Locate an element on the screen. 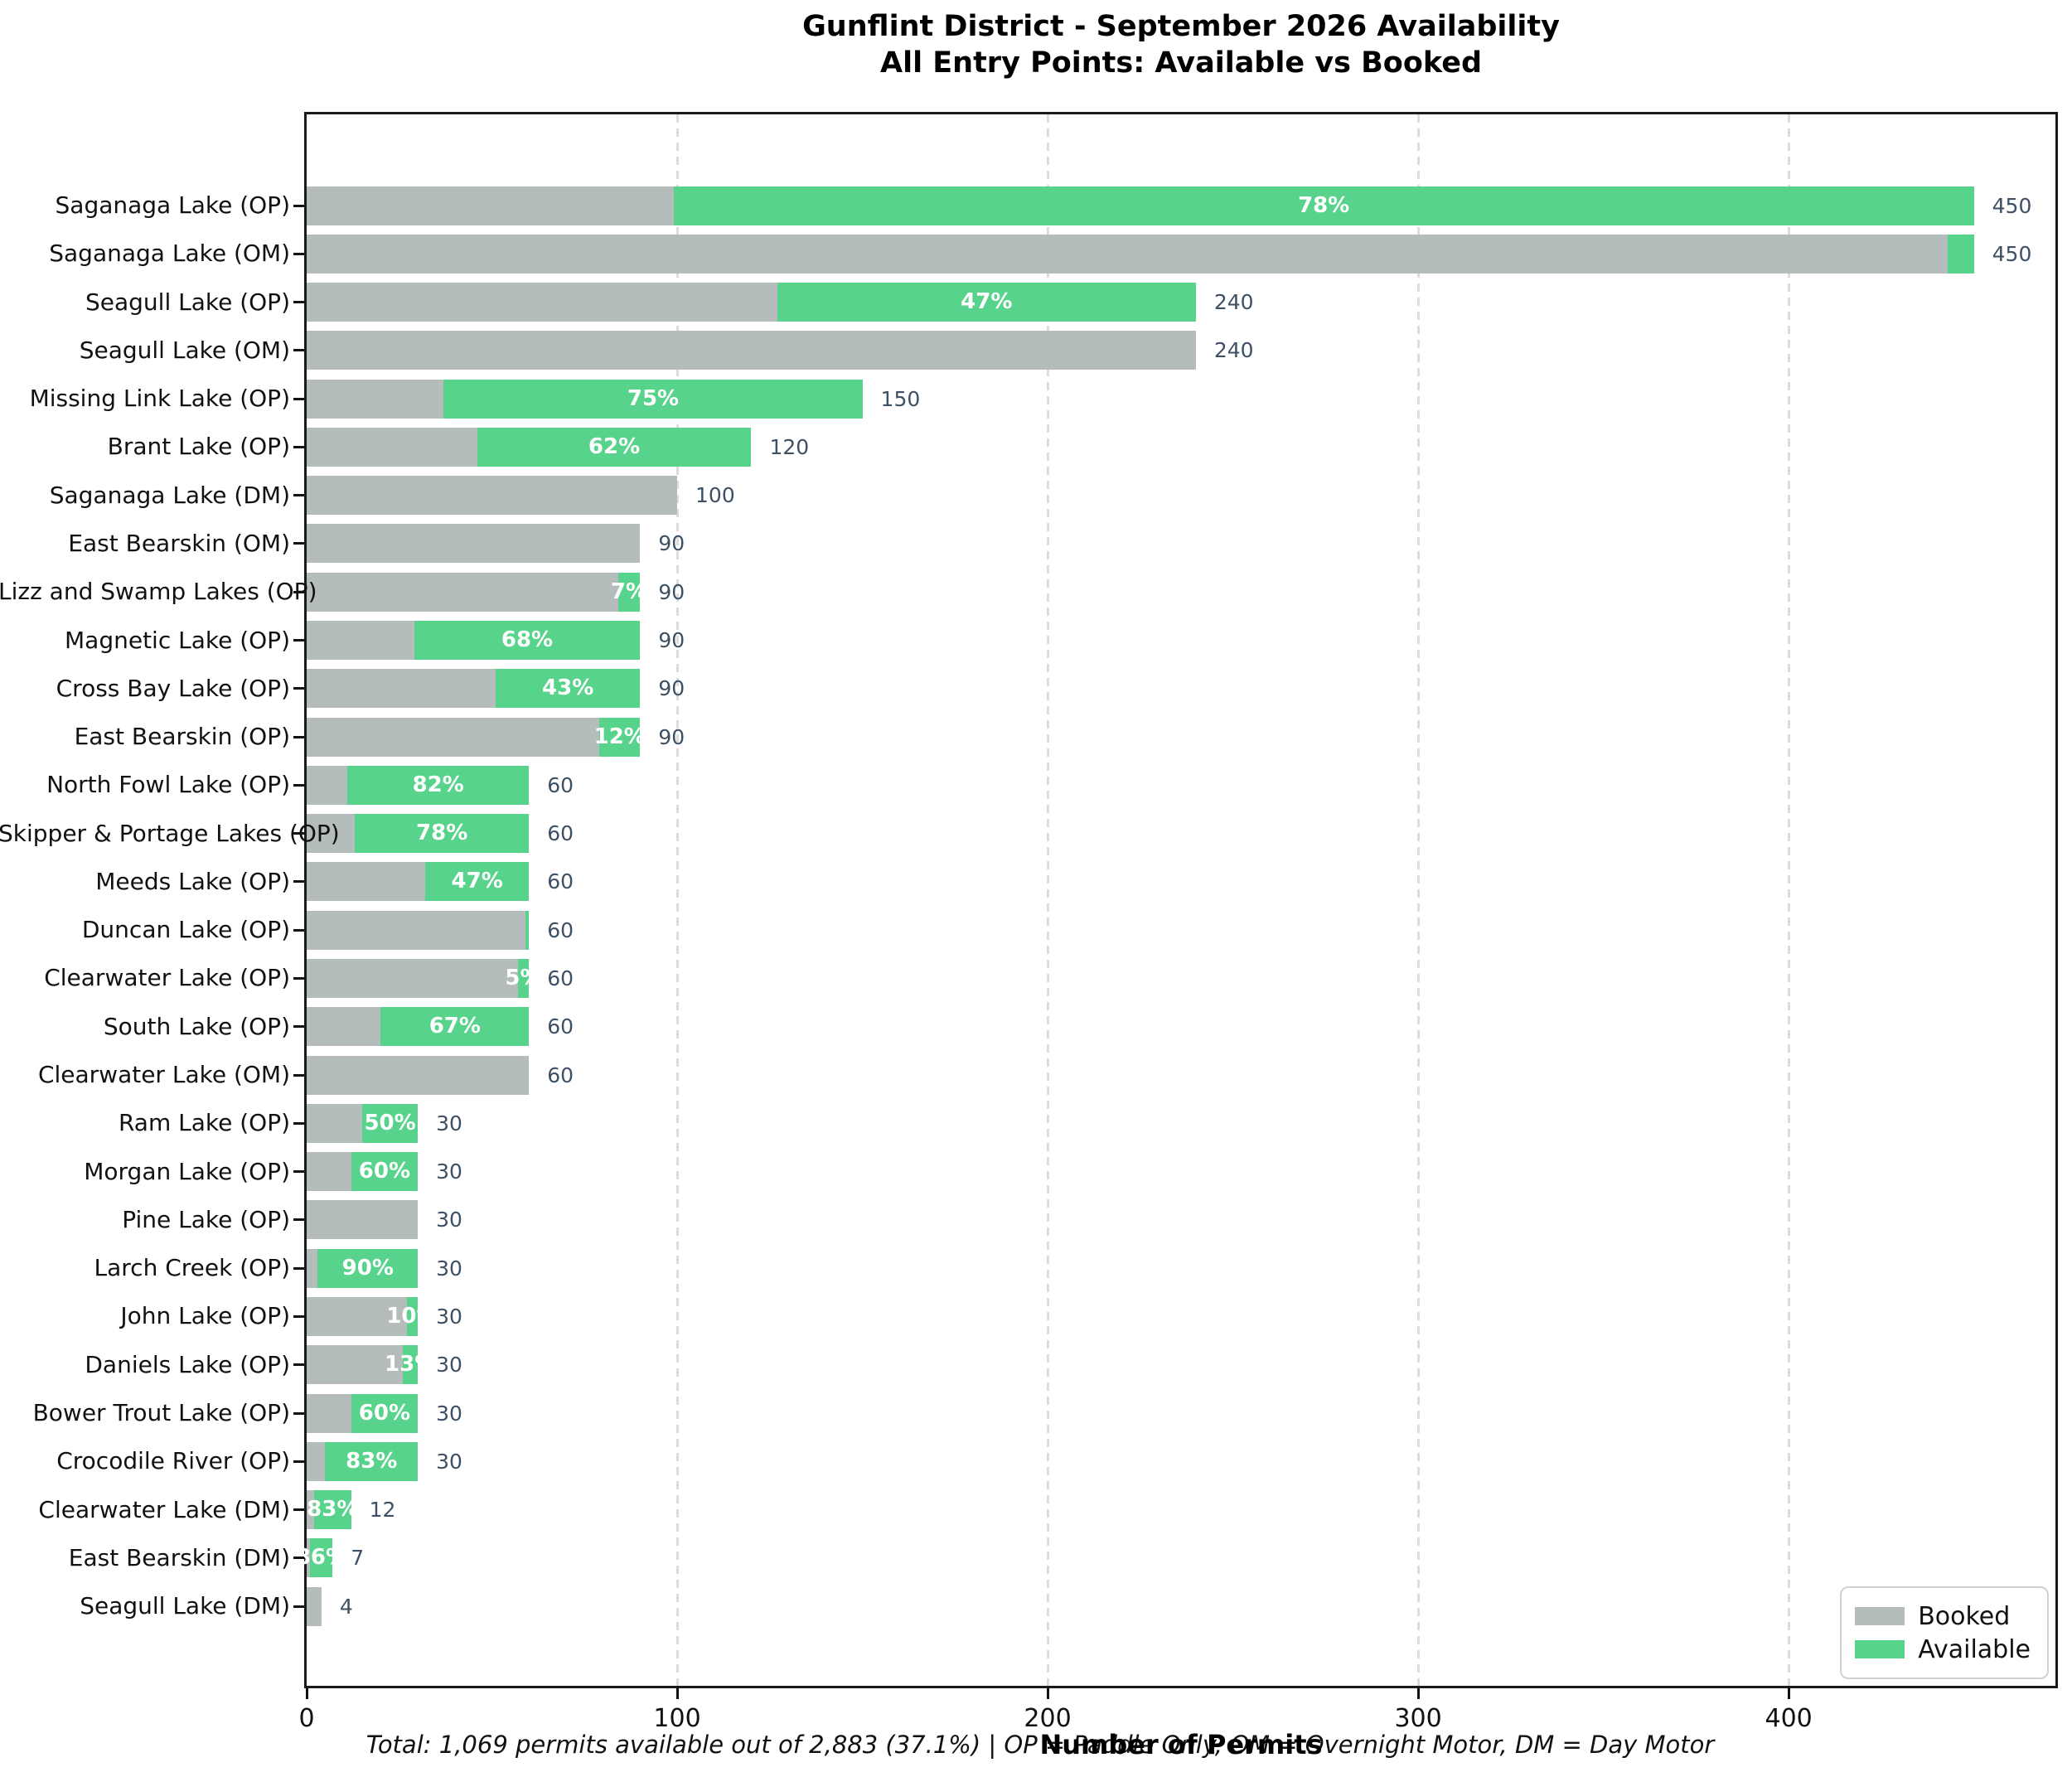  bar-pct-label: 68% is located at coordinates (527, 640).